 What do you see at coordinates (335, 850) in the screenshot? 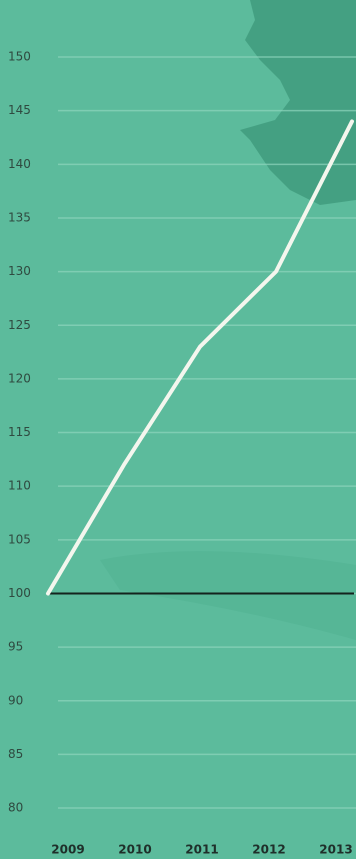
I see `x-tick-label: 2013` at bounding box center [335, 850].